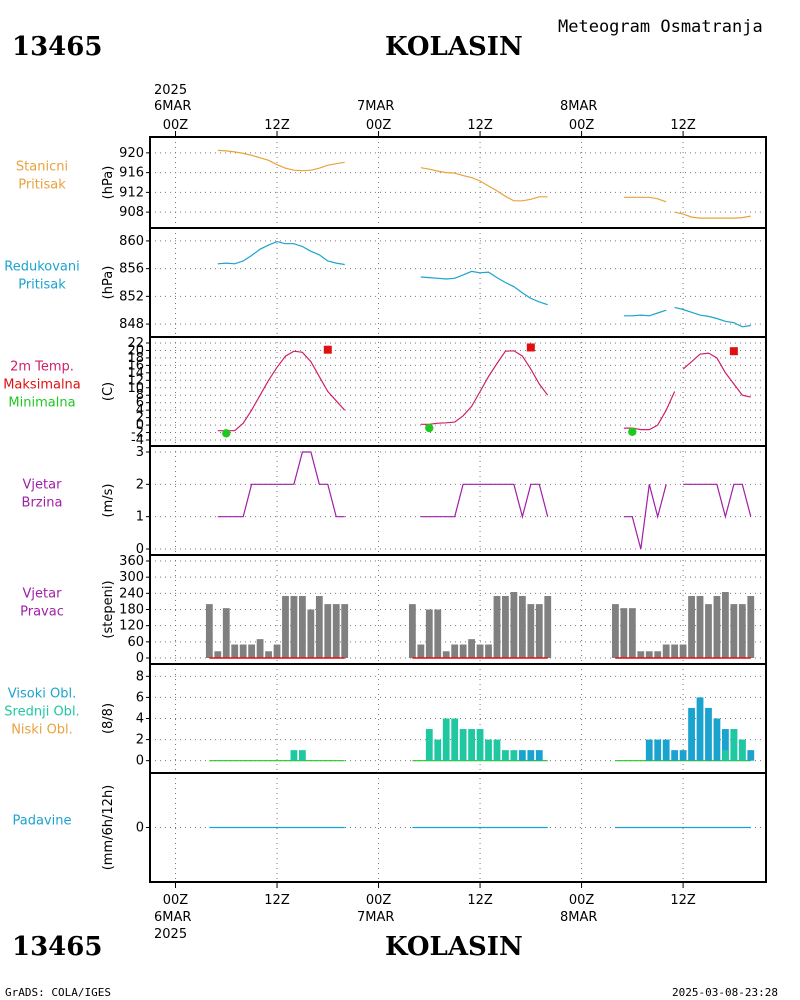  Describe the element at coordinates (176, 900) in the screenshot. I see `x-tick-label-bottom: 00Z` at that location.